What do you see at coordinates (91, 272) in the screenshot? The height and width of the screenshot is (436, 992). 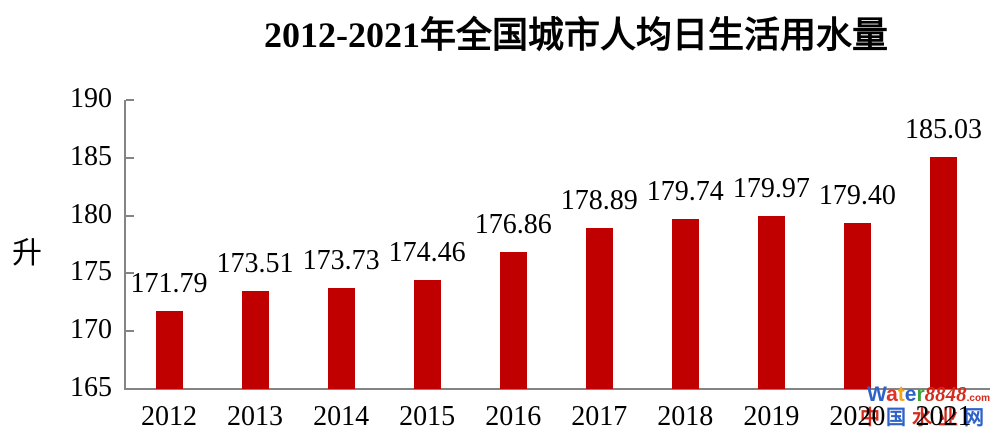 I see `y-tick-label-175: 175` at bounding box center [91, 272].